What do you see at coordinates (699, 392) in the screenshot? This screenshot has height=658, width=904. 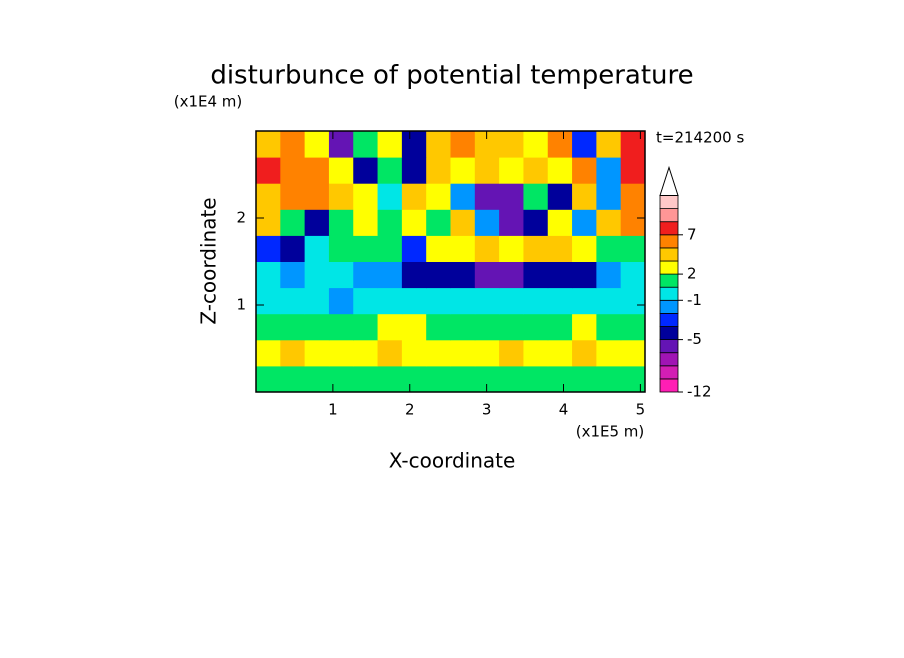 I see `colorbar-tick-label: -12` at bounding box center [699, 392].